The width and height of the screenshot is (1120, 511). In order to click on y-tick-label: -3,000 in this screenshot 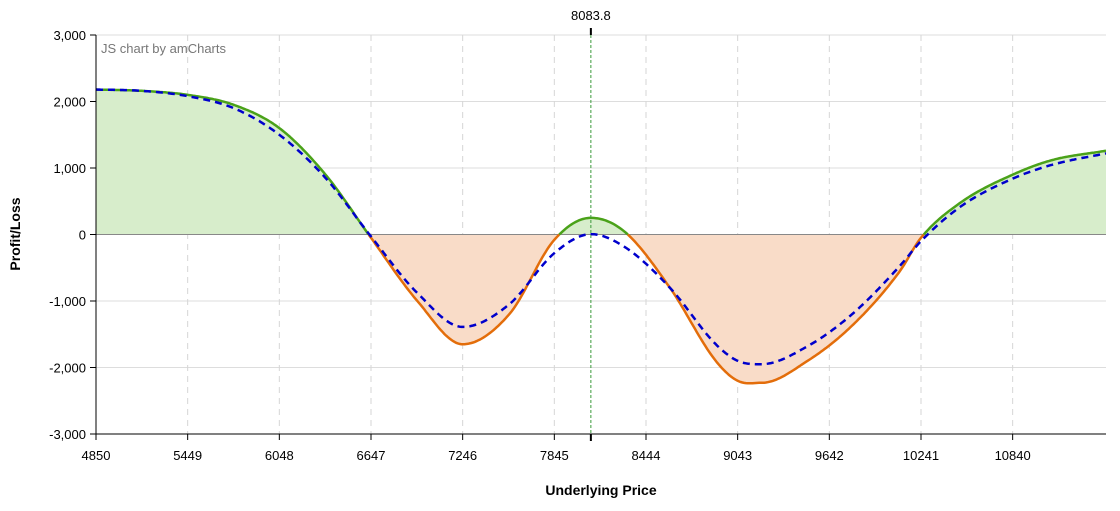, I will do `click(67, 434)`.